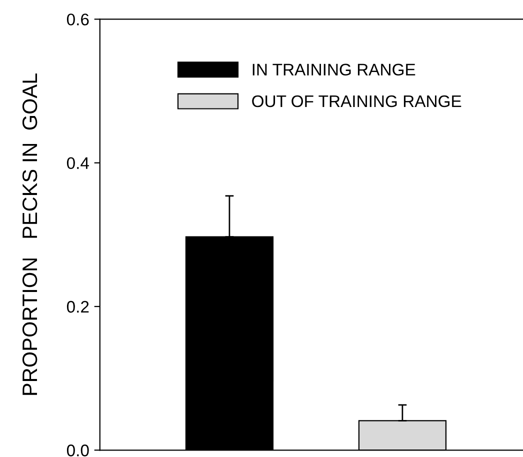 The width and height of the screenshot is (523, 457). What do you see at coordinates (77, 20) in the screenshot?
I see `y-tick-label: 0.6` at bounding box center [77, 20].